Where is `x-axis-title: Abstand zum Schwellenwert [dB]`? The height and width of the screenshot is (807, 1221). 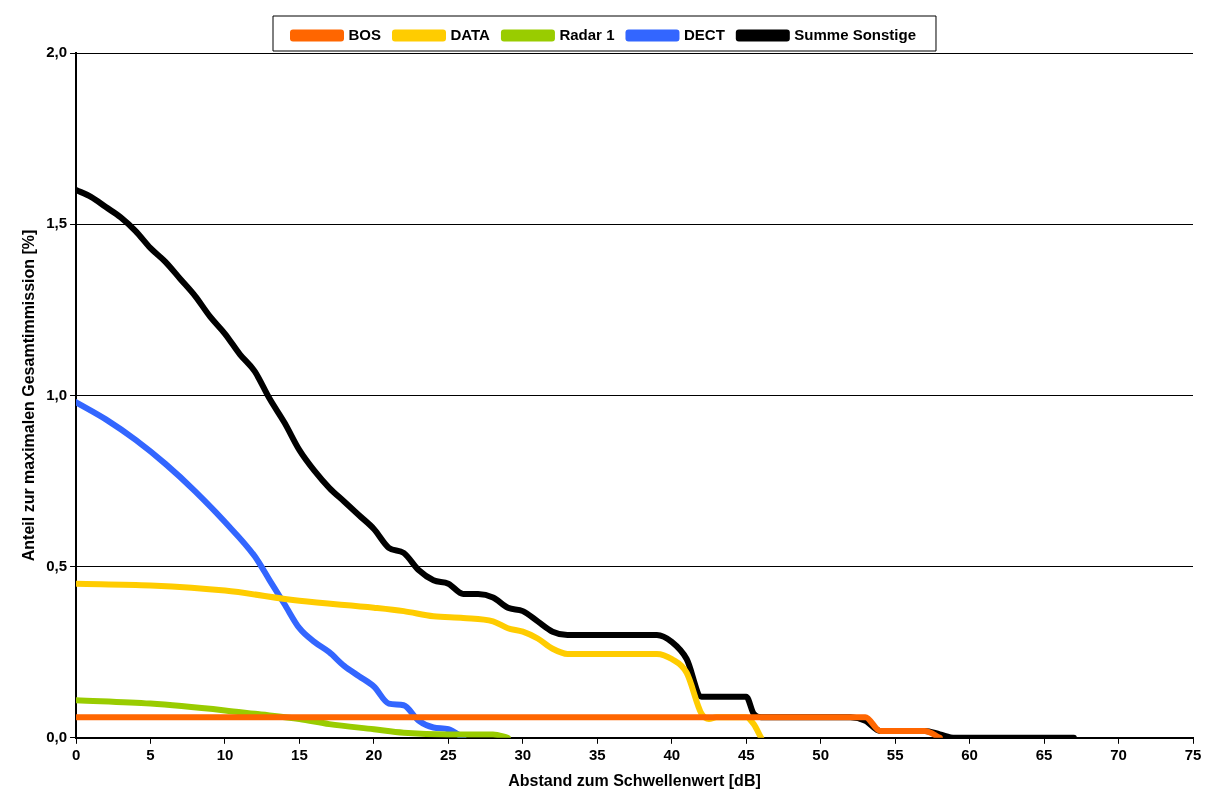
x-axis-title: Abstand zum Schwellenwert [dB] is located at coordinates (634, 780).